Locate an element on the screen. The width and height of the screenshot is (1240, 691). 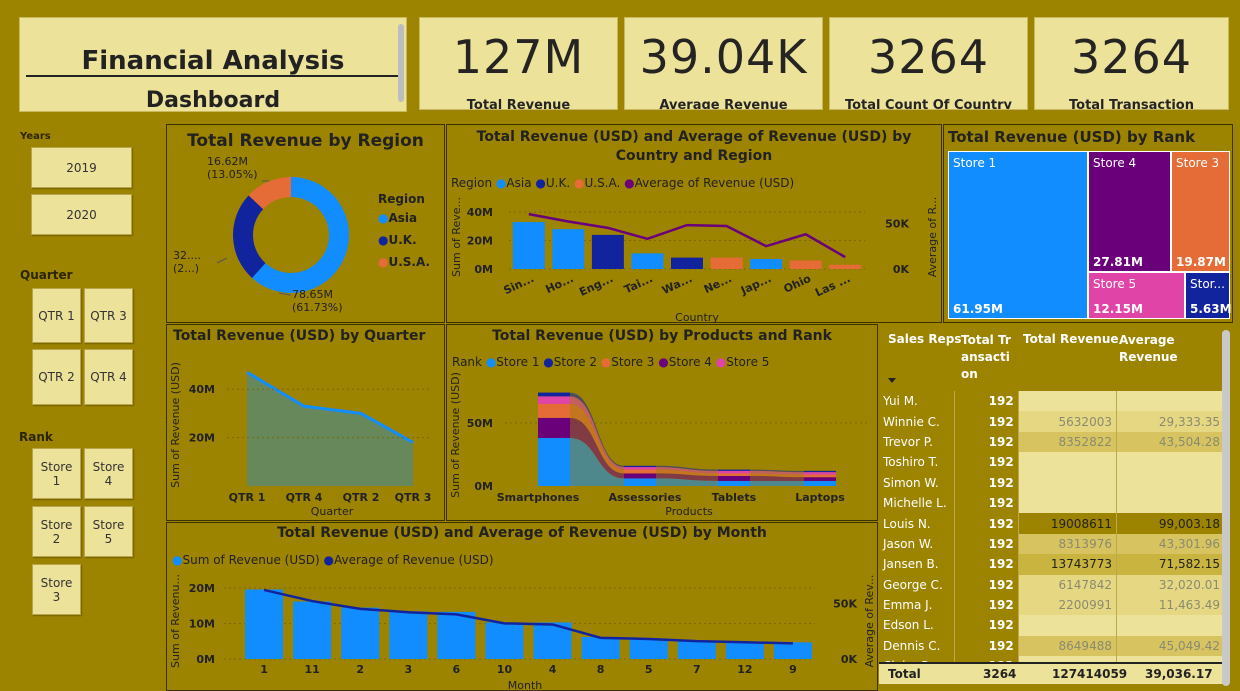
slicer-qtr2: QTR 2 is located at coordinates (56, 377).